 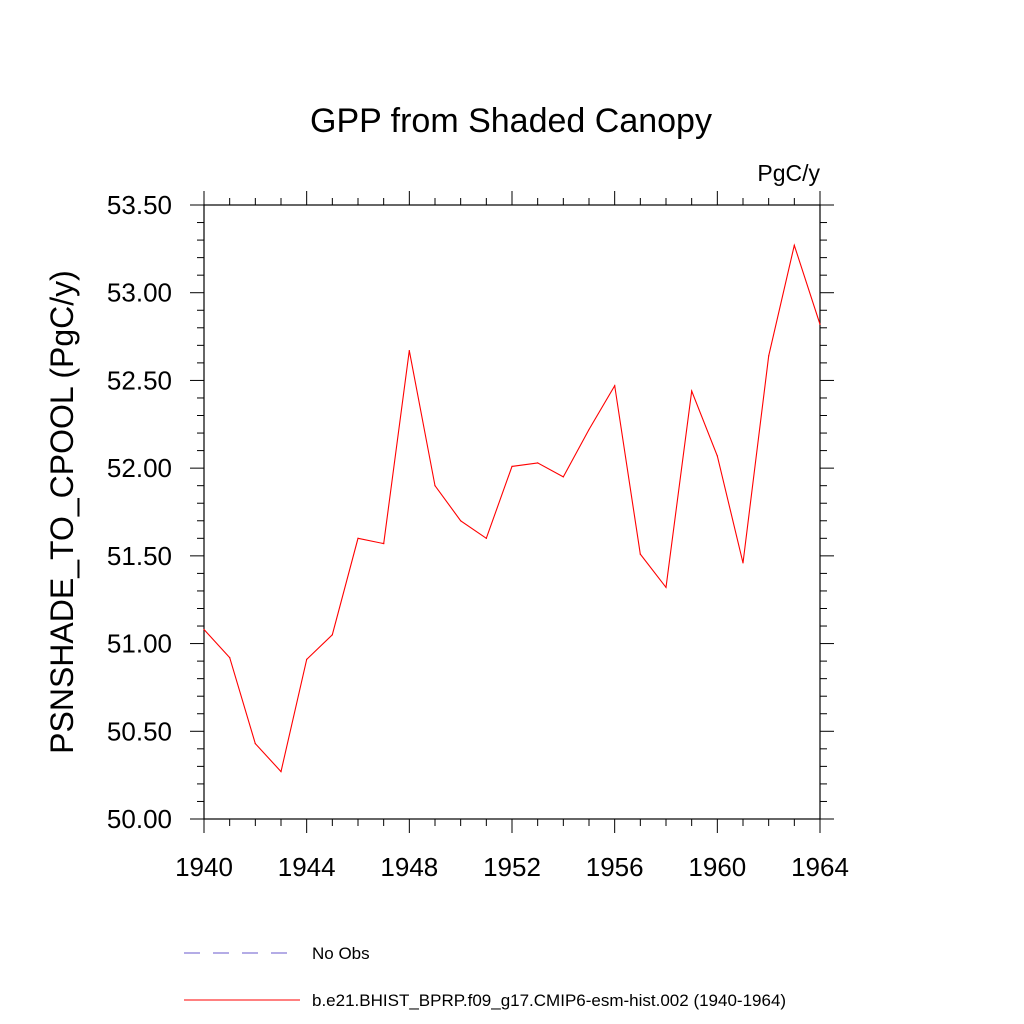 I want to click on x-tick-label: 1948, so click(x=409, y=867).